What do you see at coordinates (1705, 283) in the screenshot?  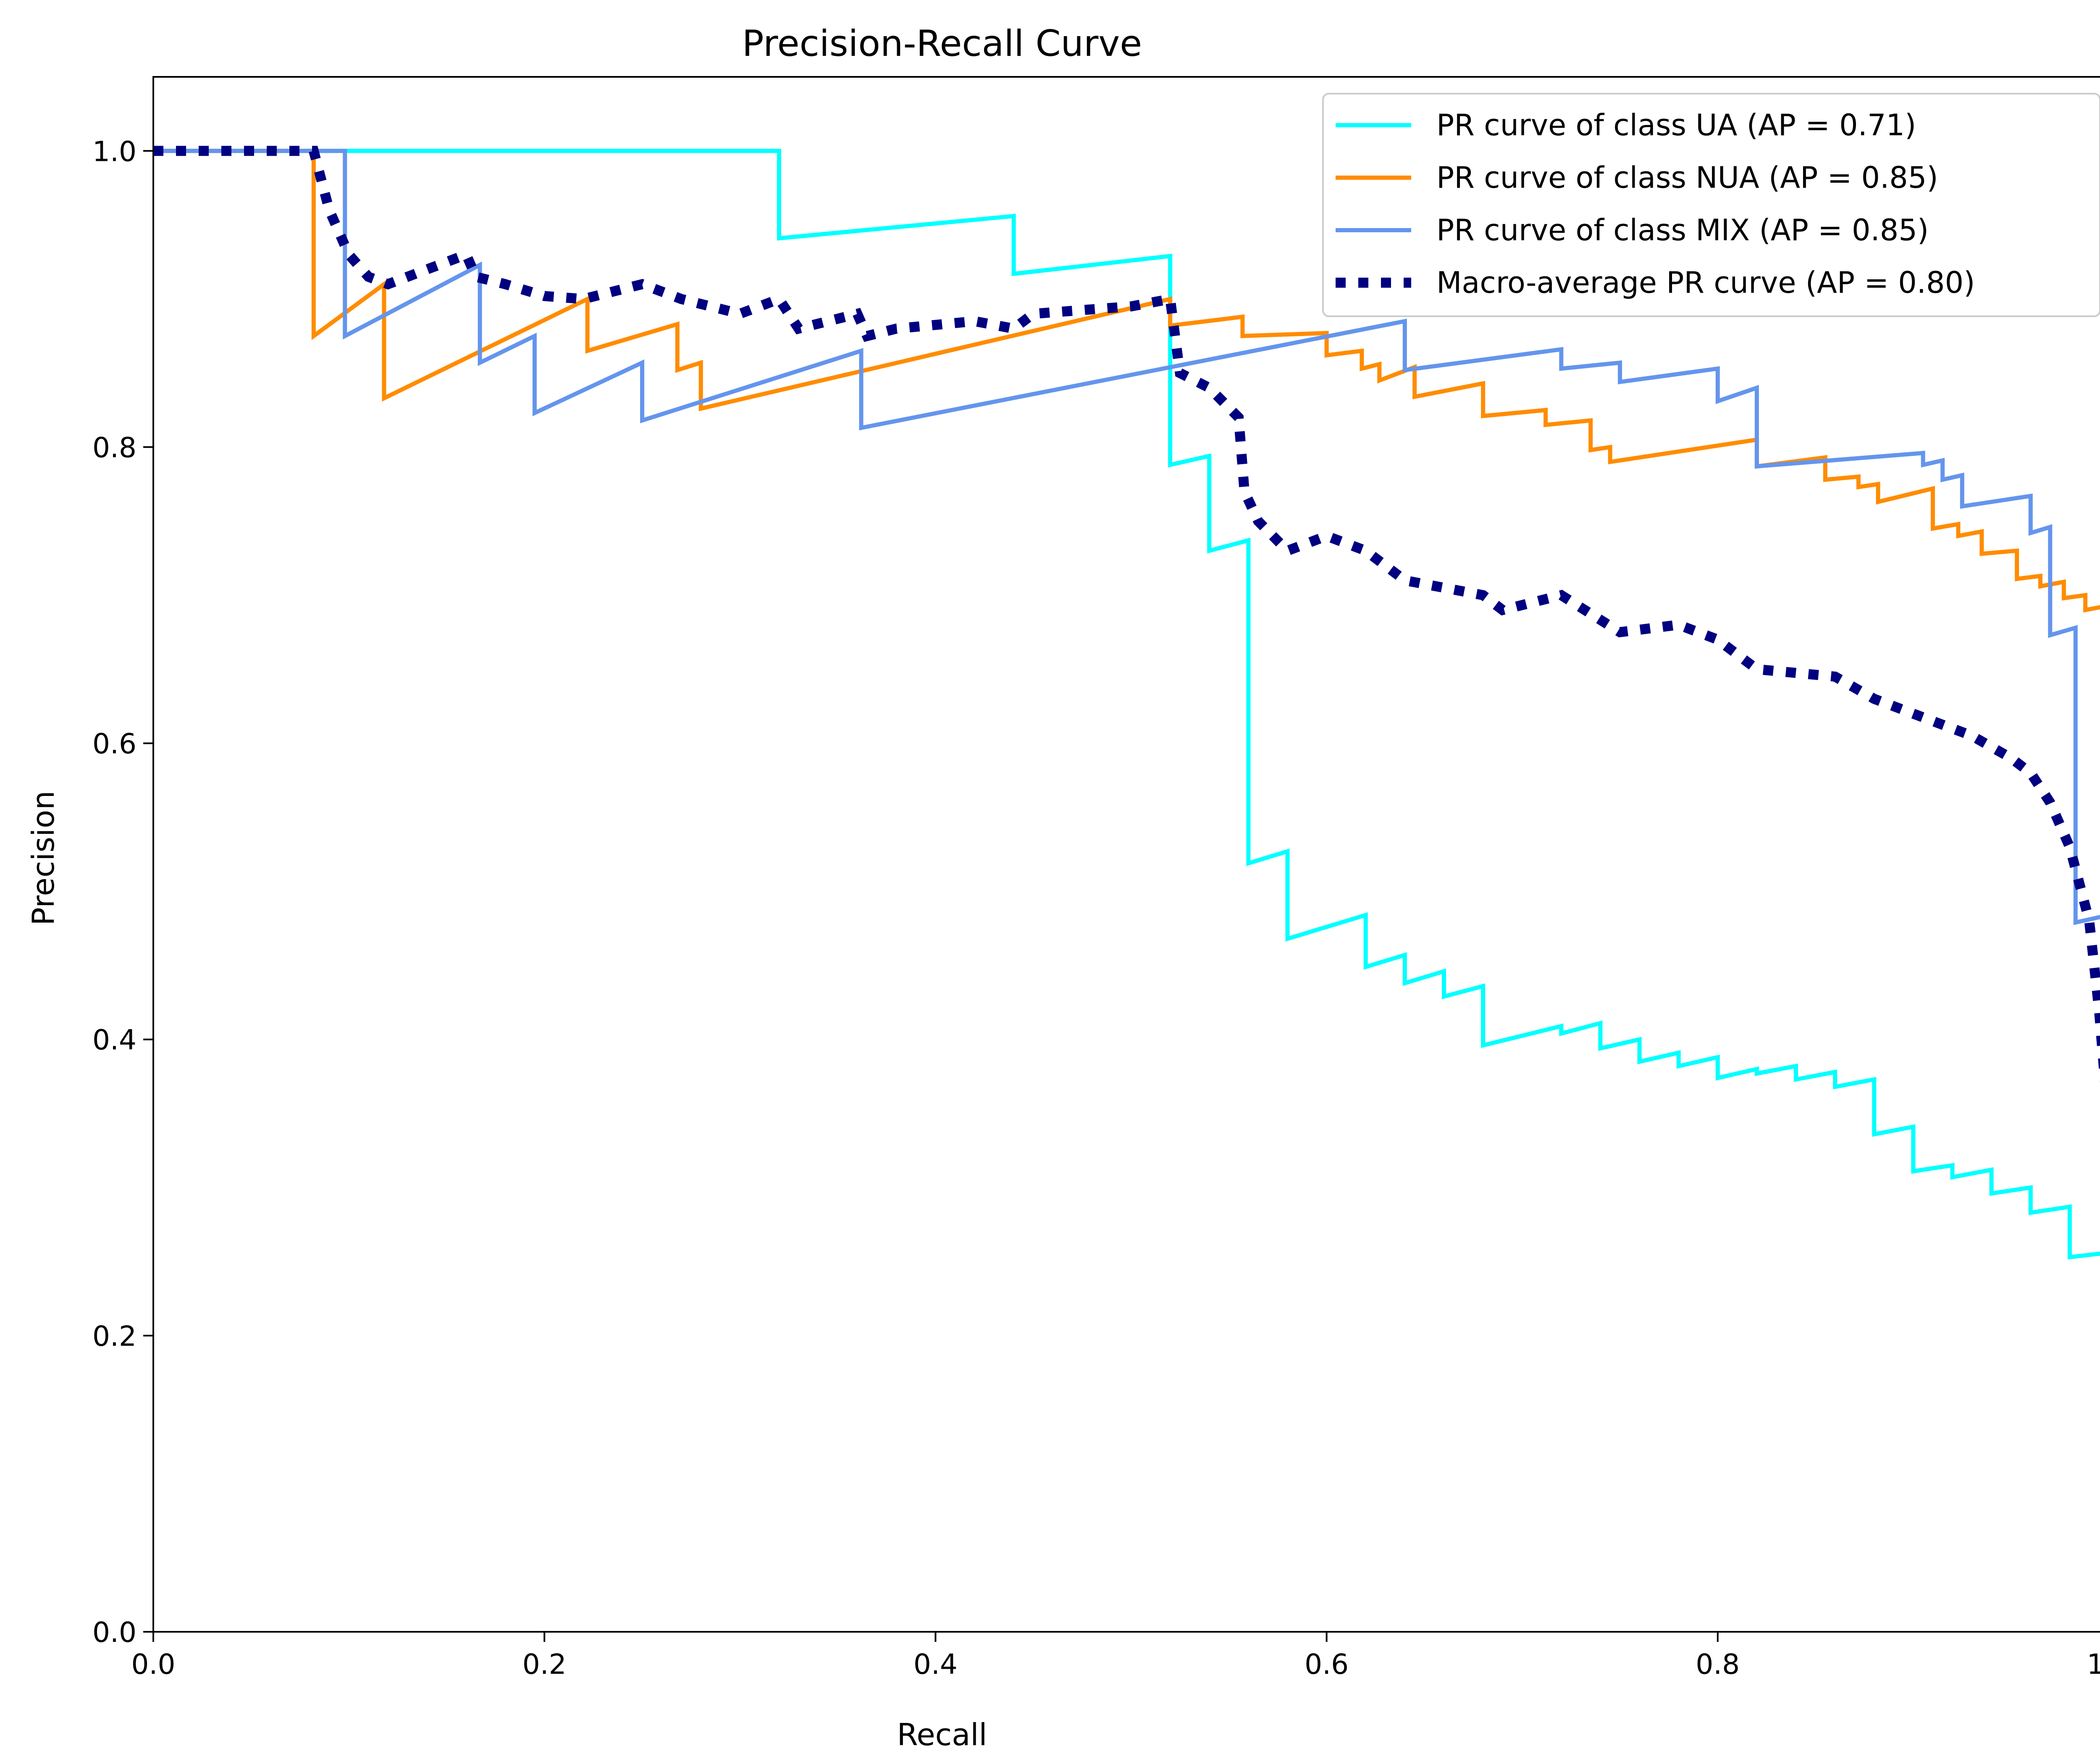 I see `legend-label-4: Macro-average PR curve (AP = 0.80)` at bounding box center [1705, 283].